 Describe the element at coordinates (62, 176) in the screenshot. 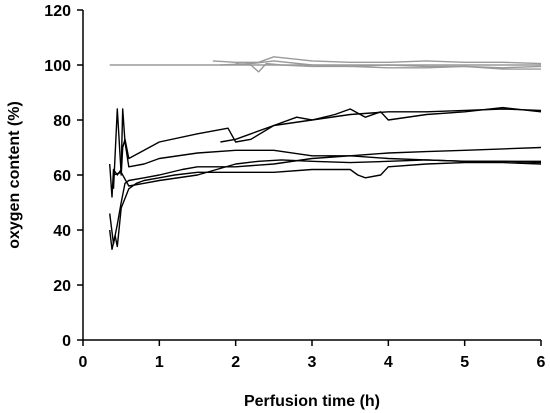

I see `y-tick-label: 60` at that location.